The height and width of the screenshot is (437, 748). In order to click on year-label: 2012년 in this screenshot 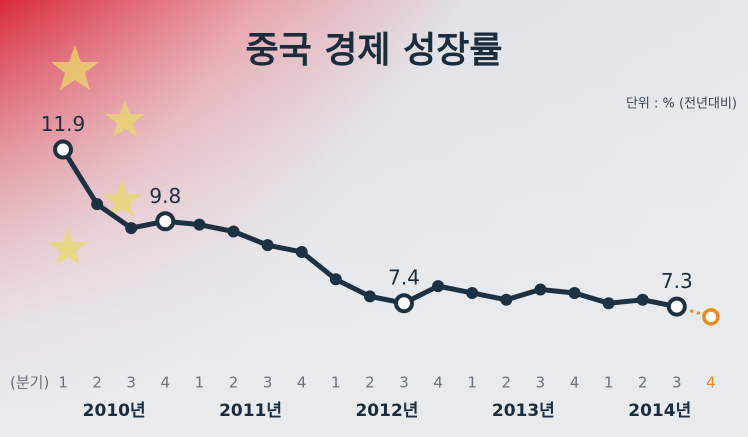, I will do `click(386, 411)`.